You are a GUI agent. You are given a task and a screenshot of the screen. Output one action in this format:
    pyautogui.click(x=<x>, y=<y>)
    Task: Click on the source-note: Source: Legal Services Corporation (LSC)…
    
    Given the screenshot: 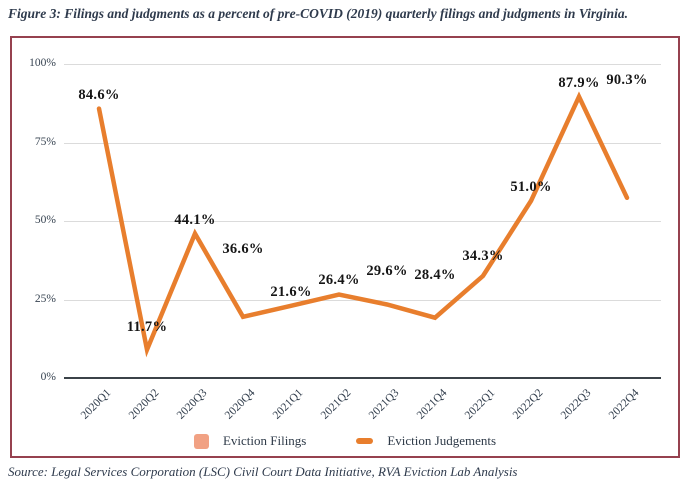 What is the action you would take?
    pyautogui.click(x=263, y=471)
    